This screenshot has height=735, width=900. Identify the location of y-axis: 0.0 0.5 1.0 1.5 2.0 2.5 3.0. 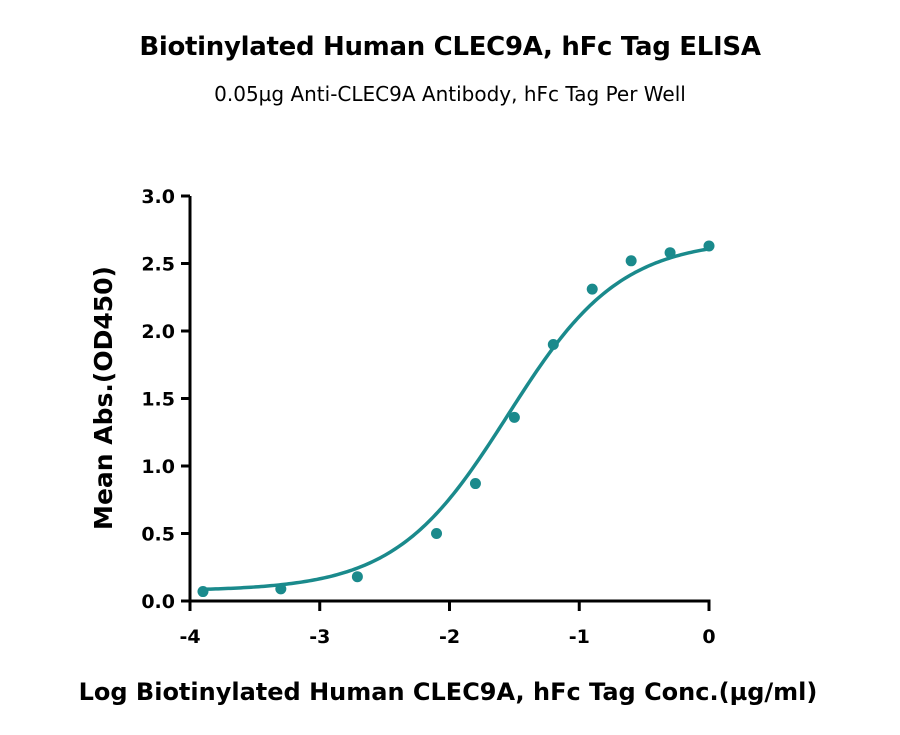
(166, 399).